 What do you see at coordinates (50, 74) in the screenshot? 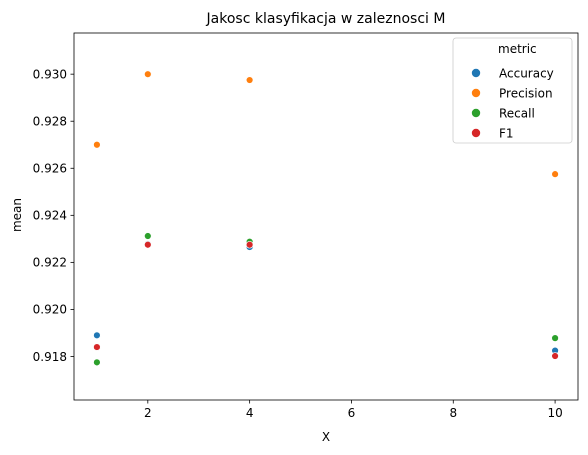
I see `y-tick-label: 0.930` at bounding box center [50, 74].